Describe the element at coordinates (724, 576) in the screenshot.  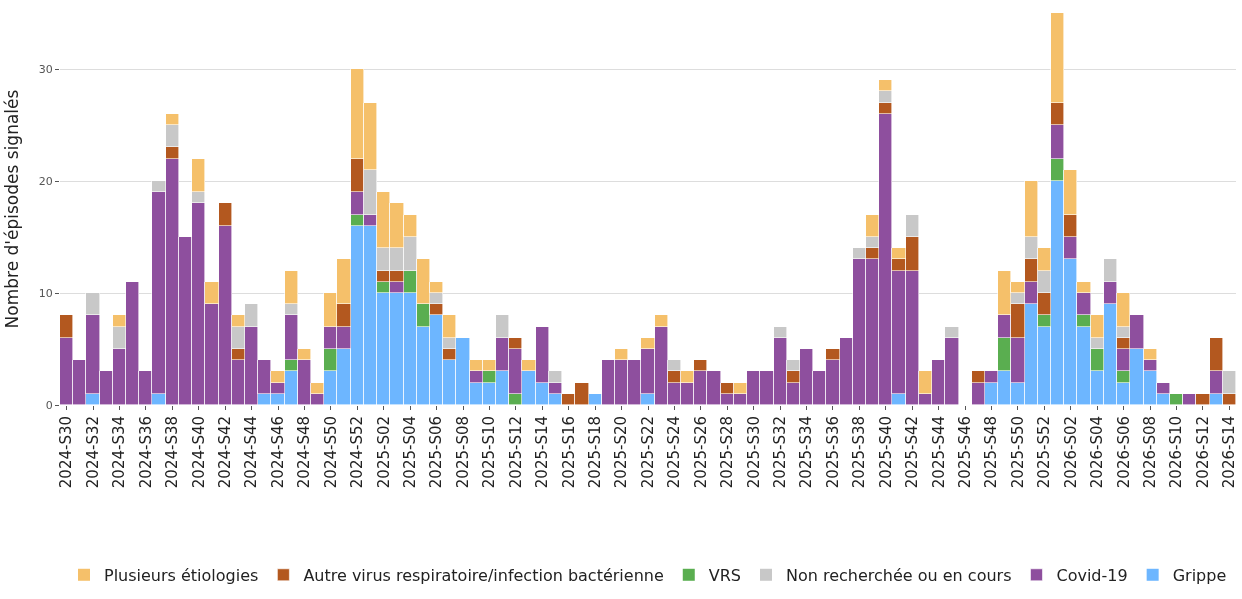
I see `legend-label: VRS` at that location.